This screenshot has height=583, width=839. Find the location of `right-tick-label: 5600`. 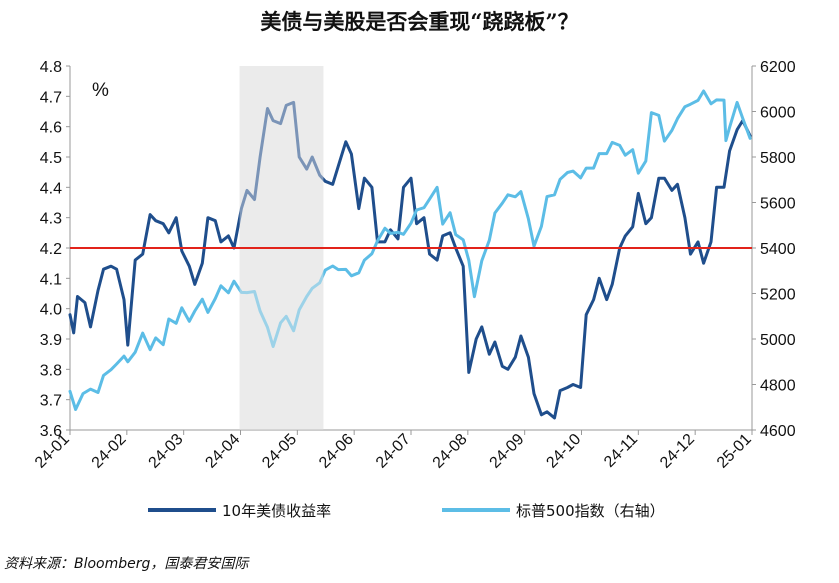

right-tick-label: 5600 is located at coordinates (778, 204).